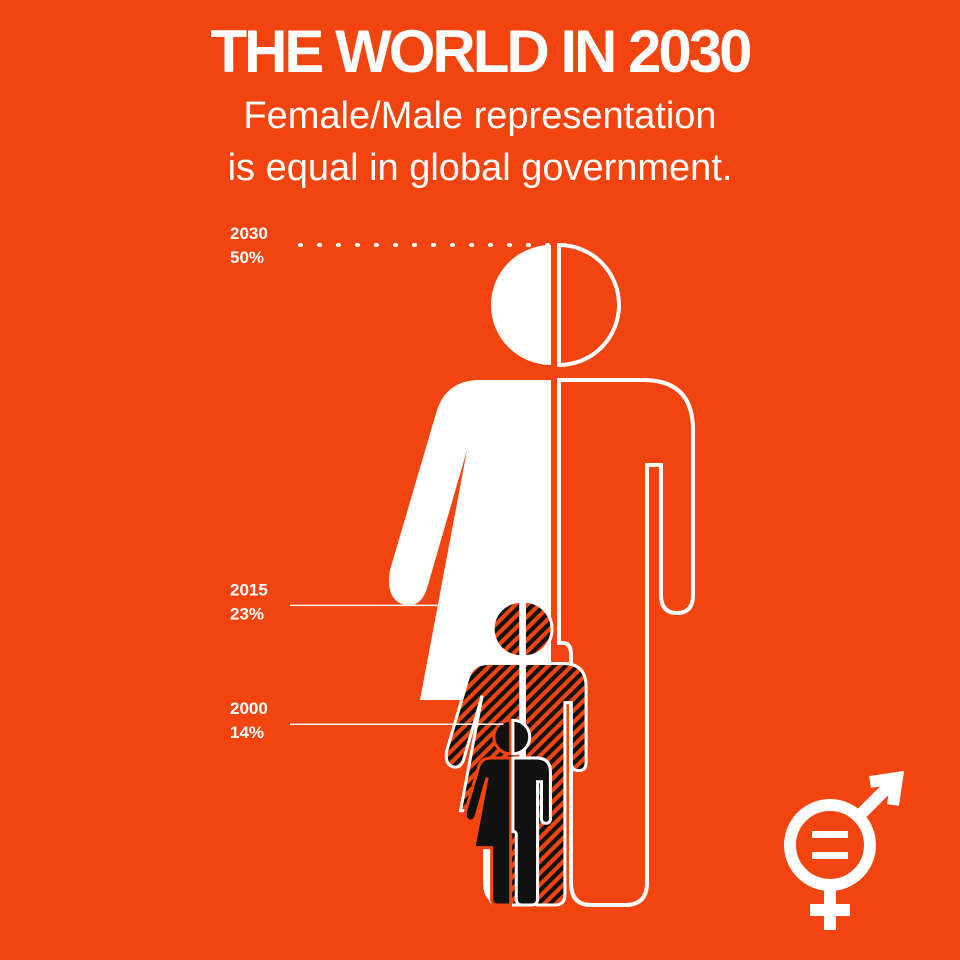  I want to click on chart-title: THE WORLD IN 2030, so click(480, 51).